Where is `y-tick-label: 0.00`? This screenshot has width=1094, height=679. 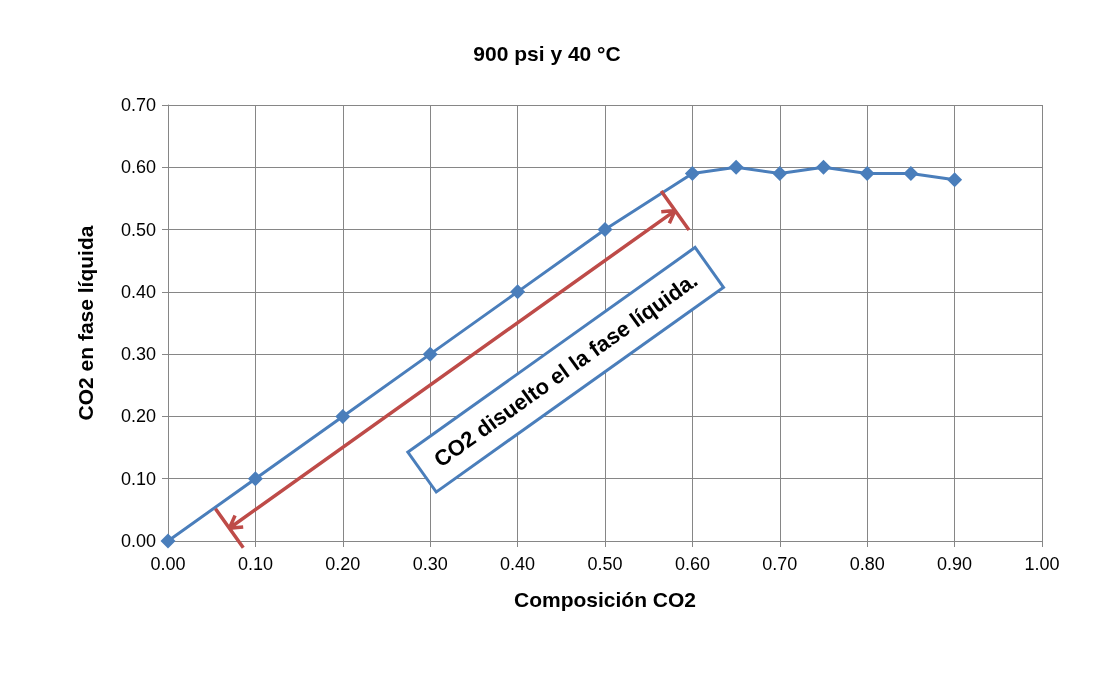
y-tick-label: 0.00 is located at coordinates (138, 541).